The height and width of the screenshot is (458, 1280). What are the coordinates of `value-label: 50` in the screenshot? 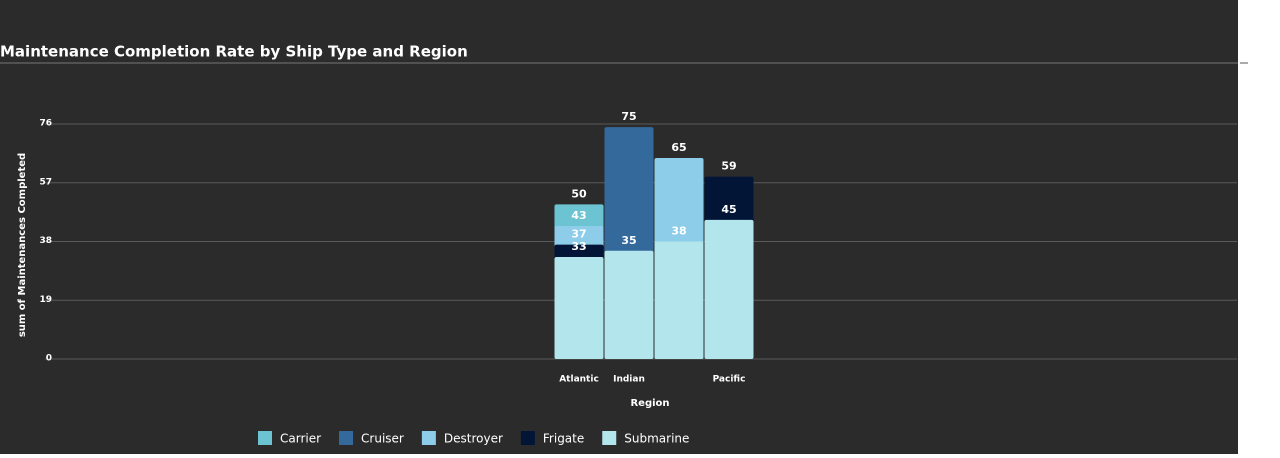 It's located at (579, 193).